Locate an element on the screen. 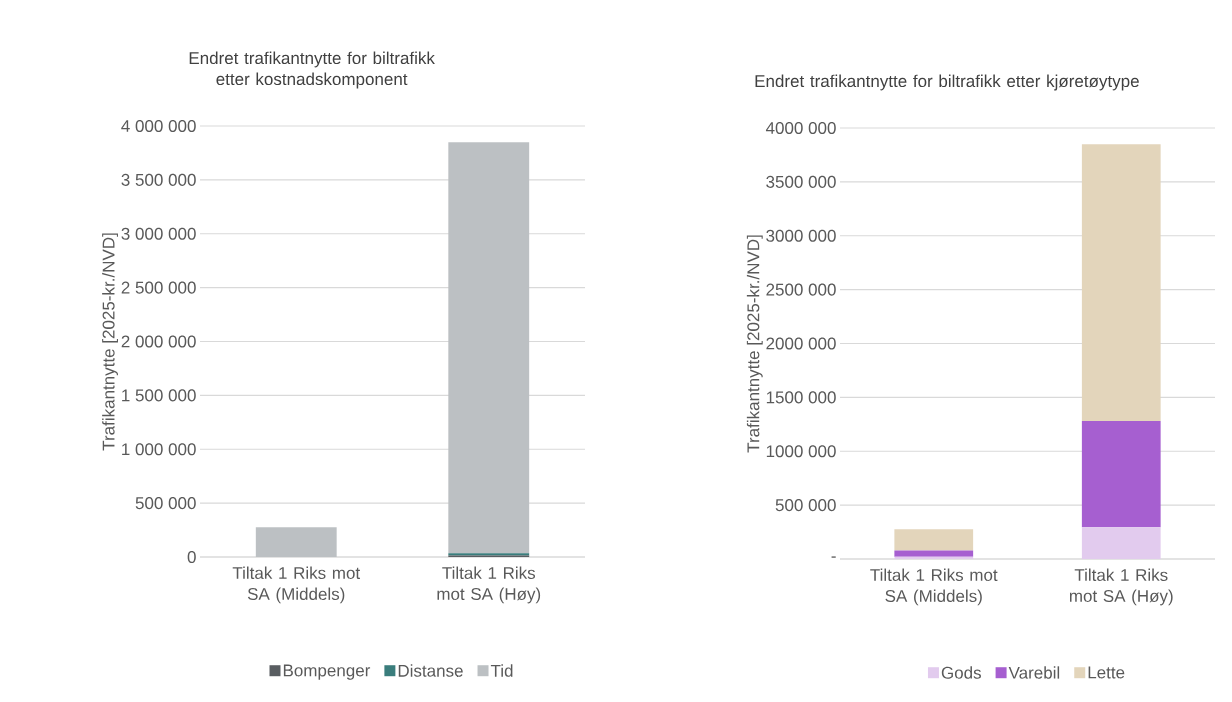 This screenshot has height=702, width=1232. y-tick-label: 1 500 000 is located at coordinates (159, 395).